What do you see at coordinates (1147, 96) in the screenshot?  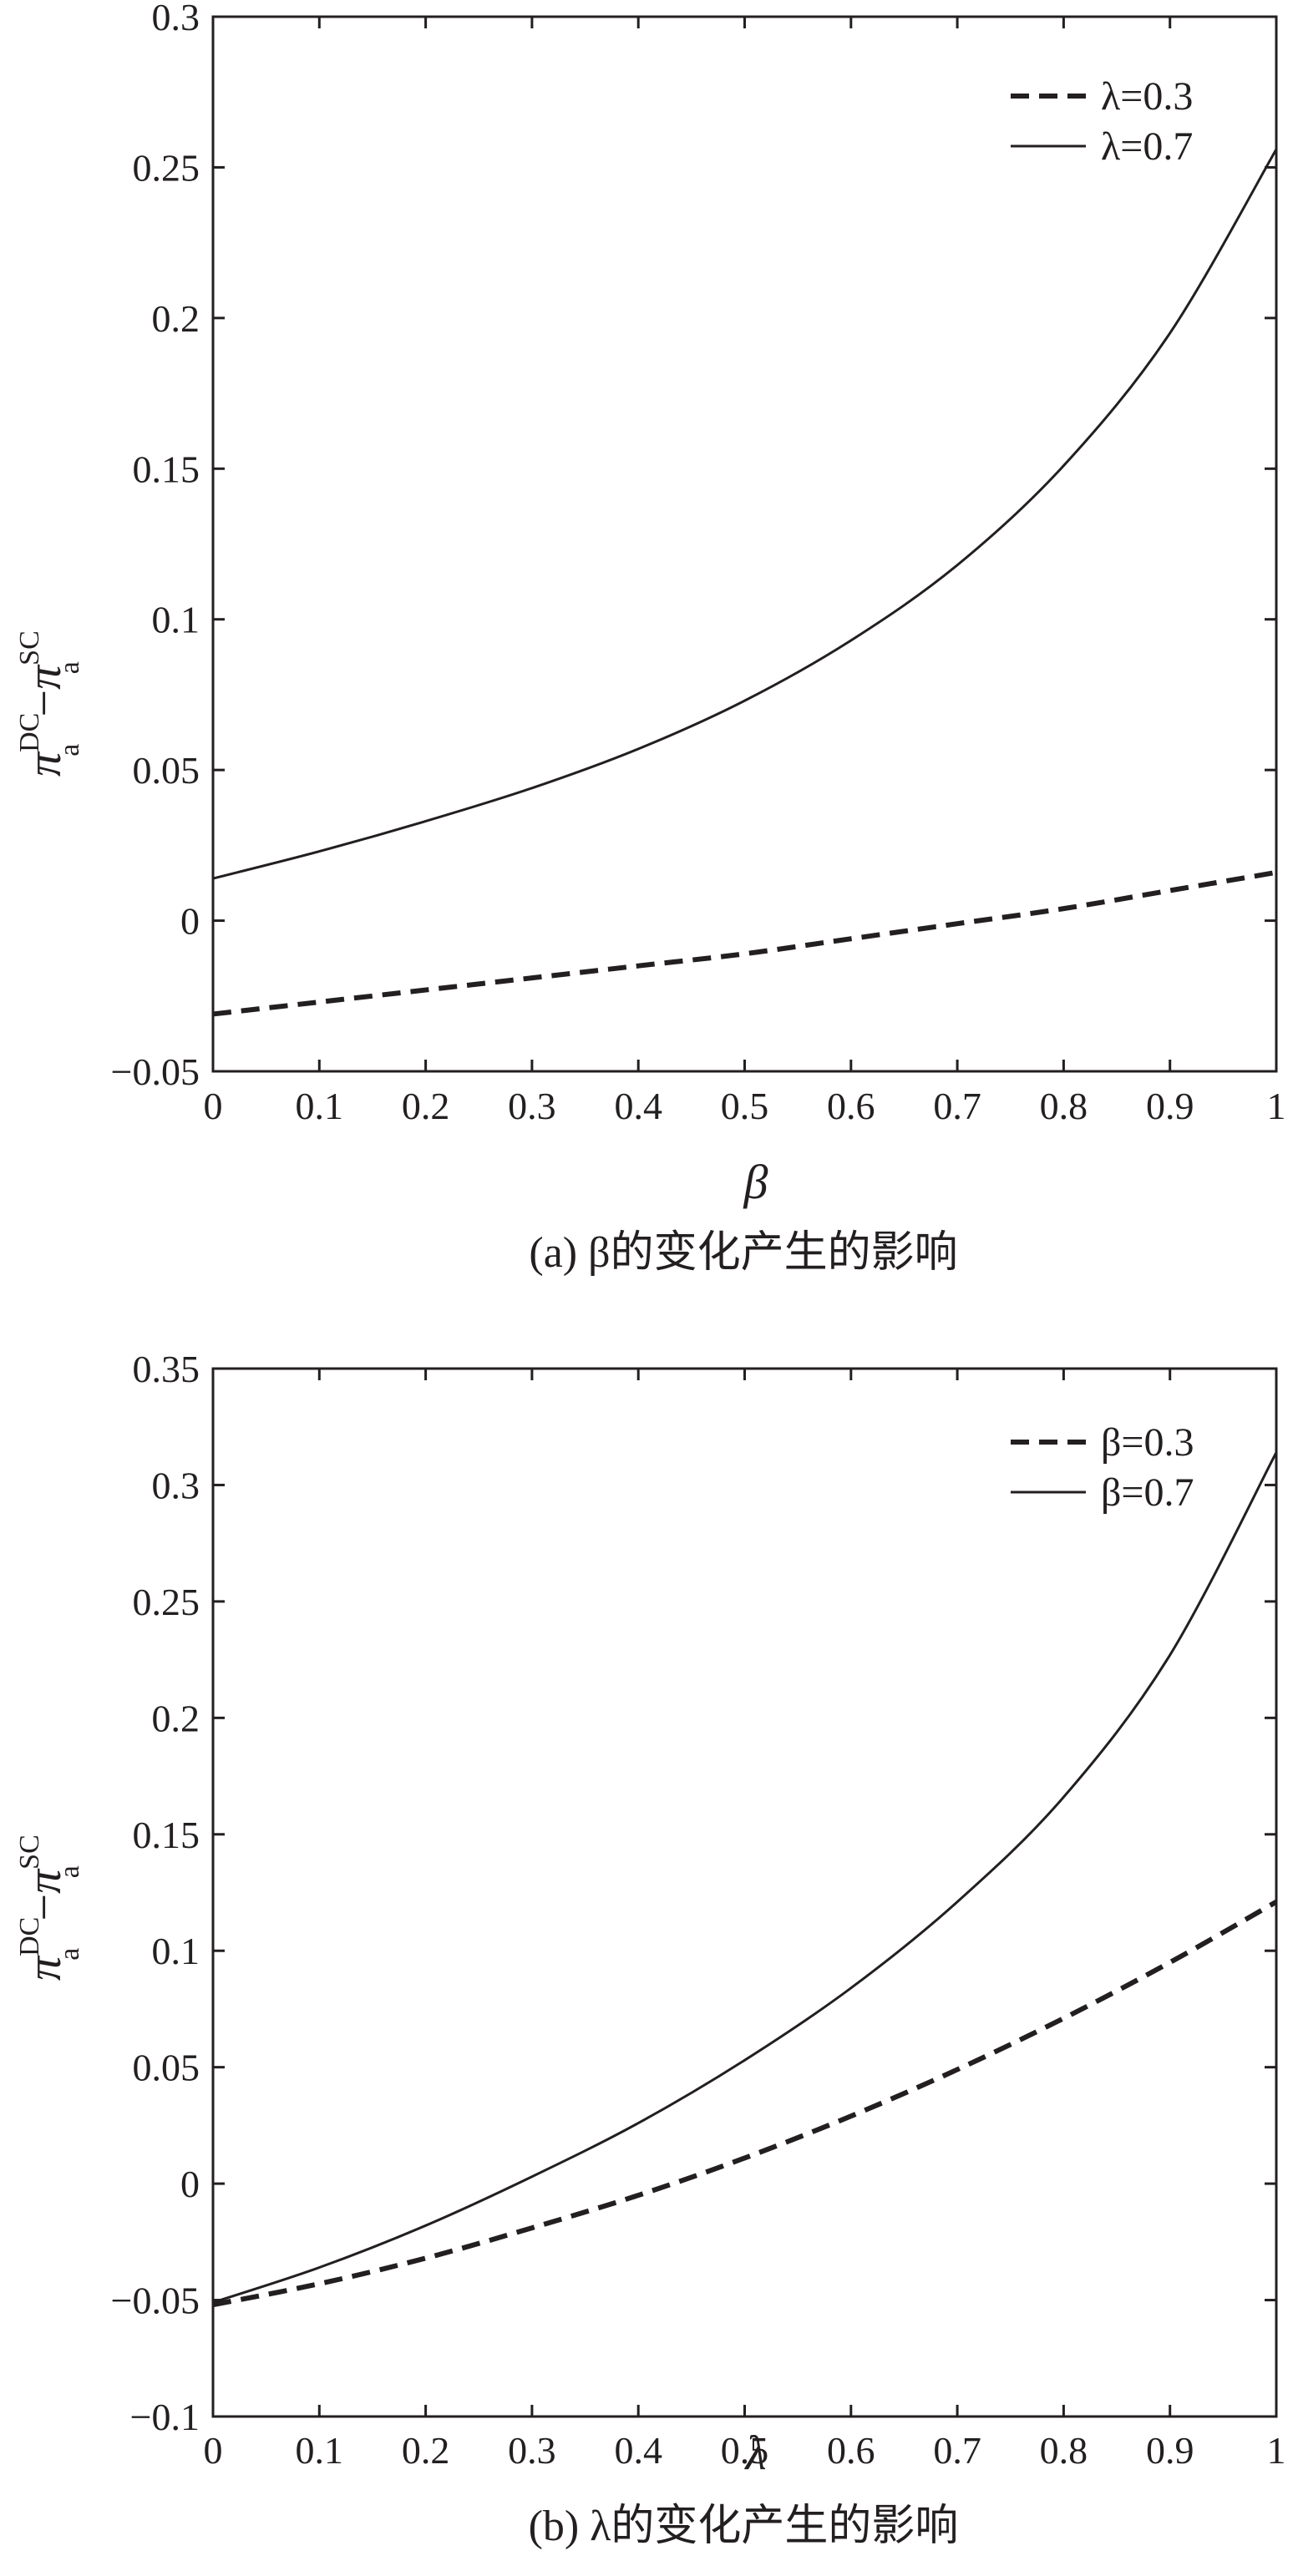 I see `legend-label-1: λ=0.3` at bounding box center [1147, 96].